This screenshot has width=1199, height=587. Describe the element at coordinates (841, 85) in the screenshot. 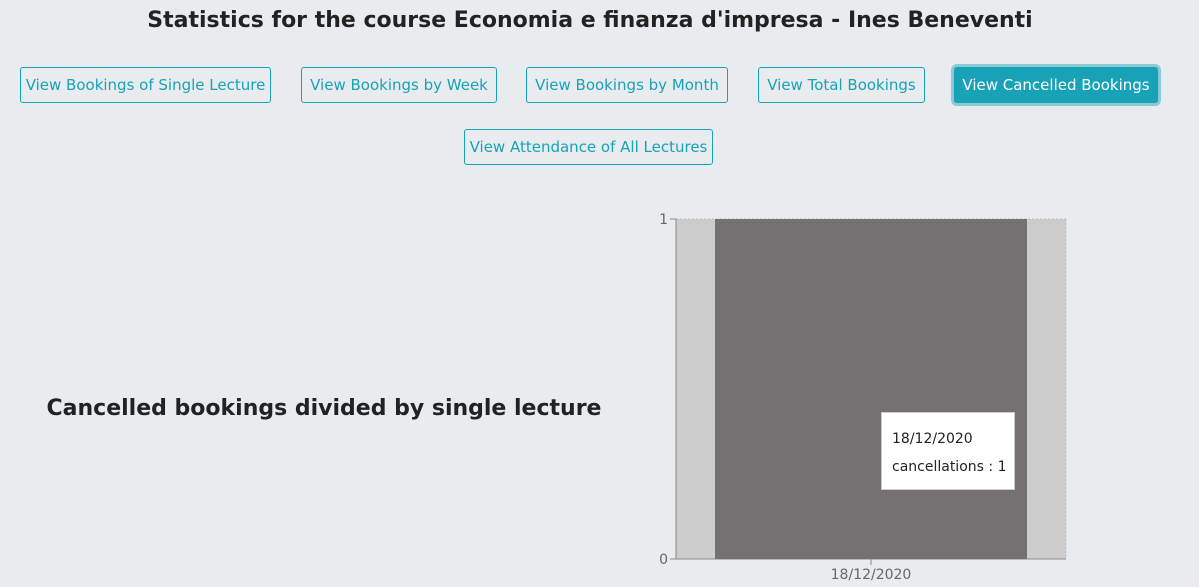

I see `view-total-bookings-button: View Total Bookings` at that location.